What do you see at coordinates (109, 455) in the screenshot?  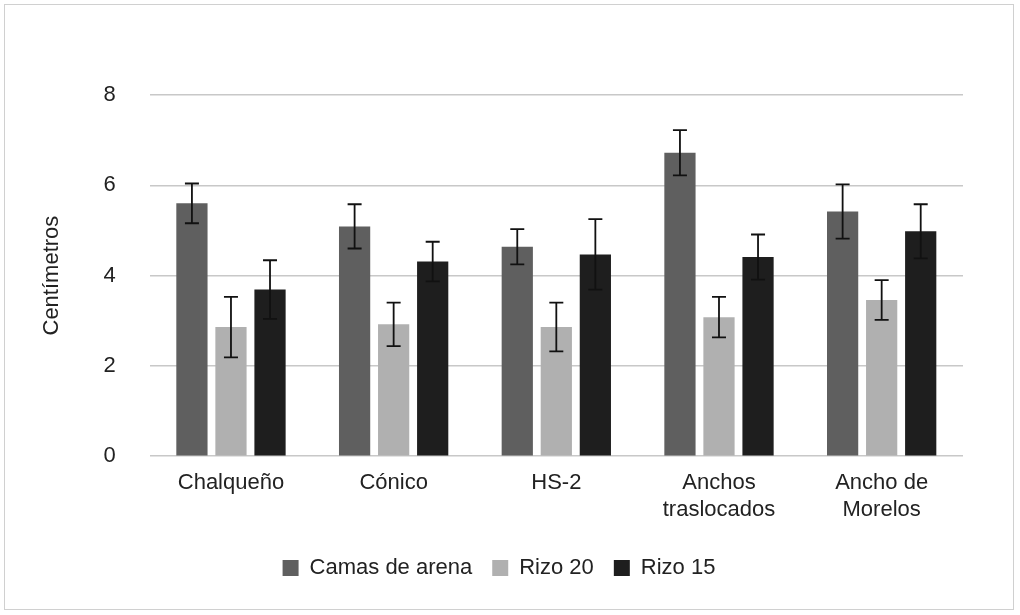 I see `y-tick-label: 0` at bounding box center [109, 455].